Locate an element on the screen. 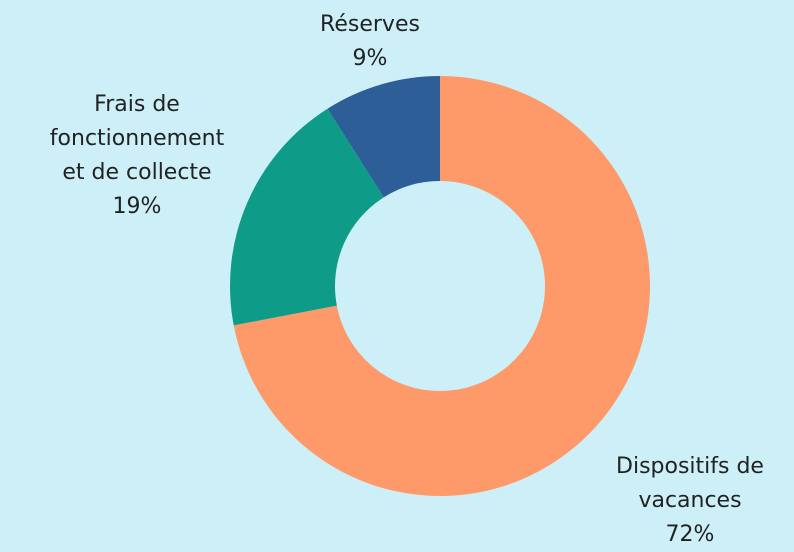  slice-label: Réserves 9% is located at coordinates (370, 42).